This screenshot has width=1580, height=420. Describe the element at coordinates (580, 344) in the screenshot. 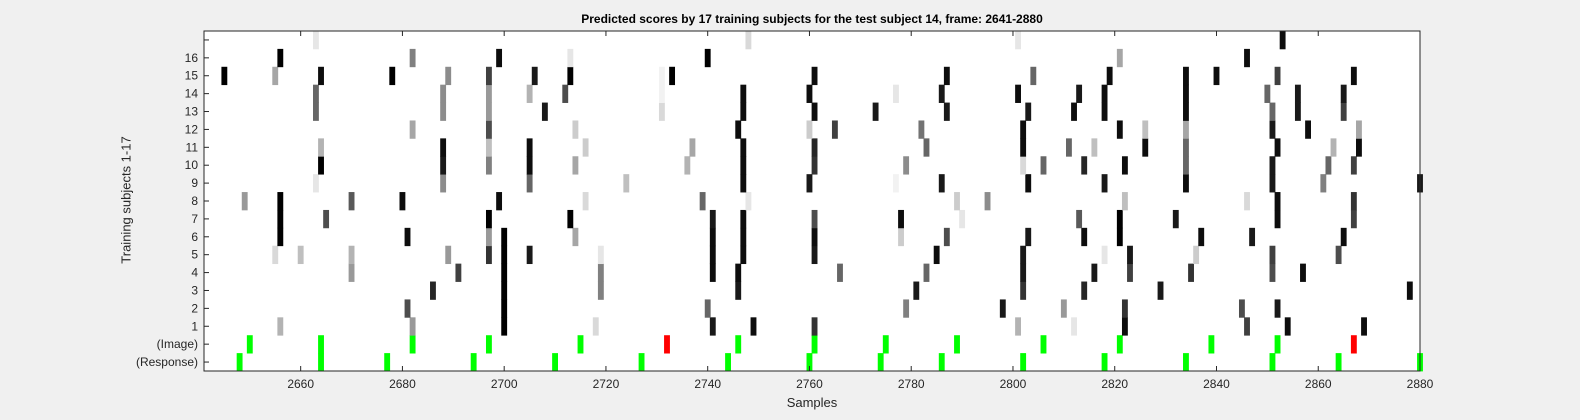

I see `image-marker` at that location.